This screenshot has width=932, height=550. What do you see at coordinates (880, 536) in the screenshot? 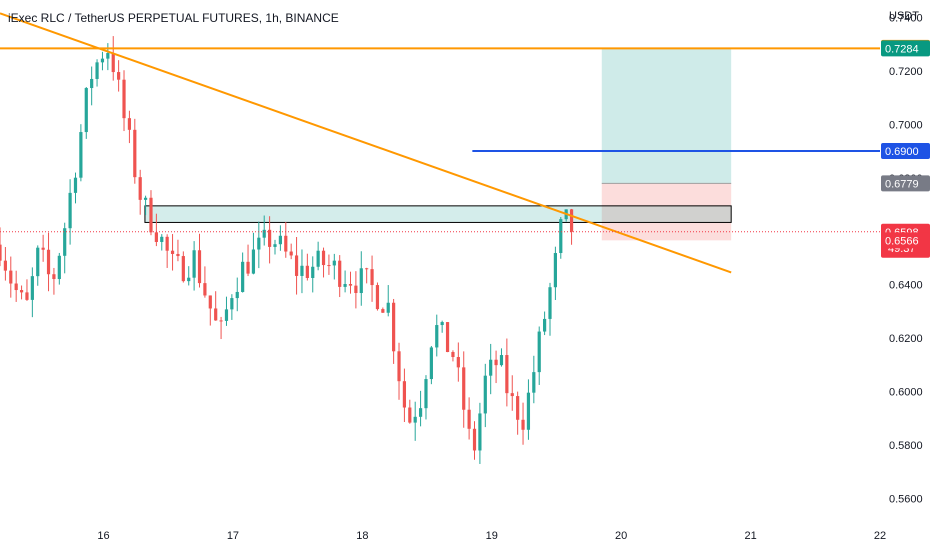
I see `x-tick-label: 22` at bounding box center [880, 536].